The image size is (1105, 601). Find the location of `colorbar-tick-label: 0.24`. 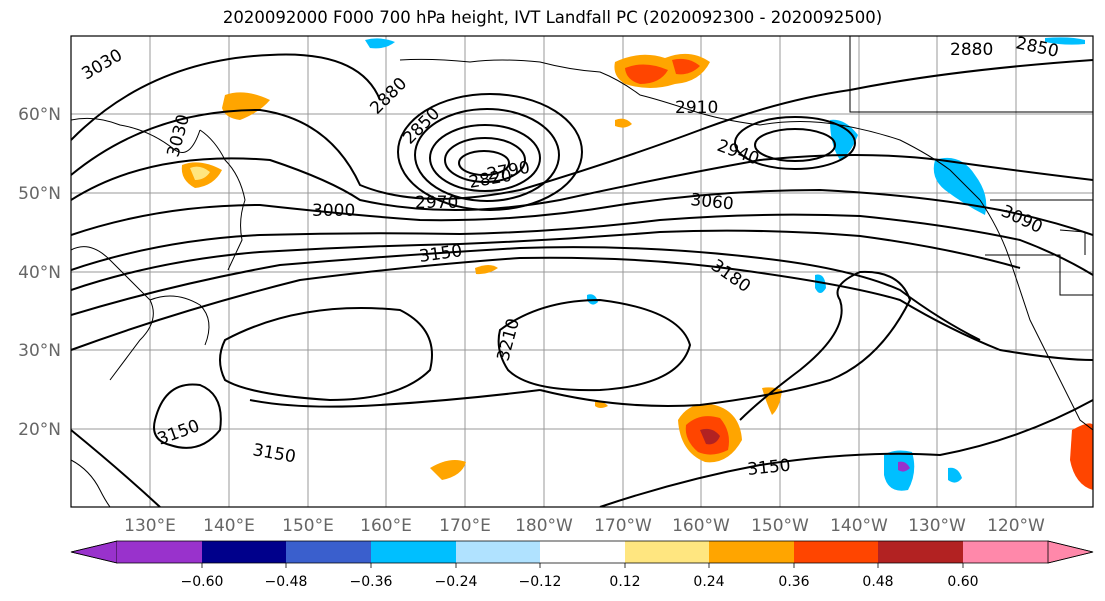

colorbar-tick-label: 0.24 is located at coordinates (708, 582).